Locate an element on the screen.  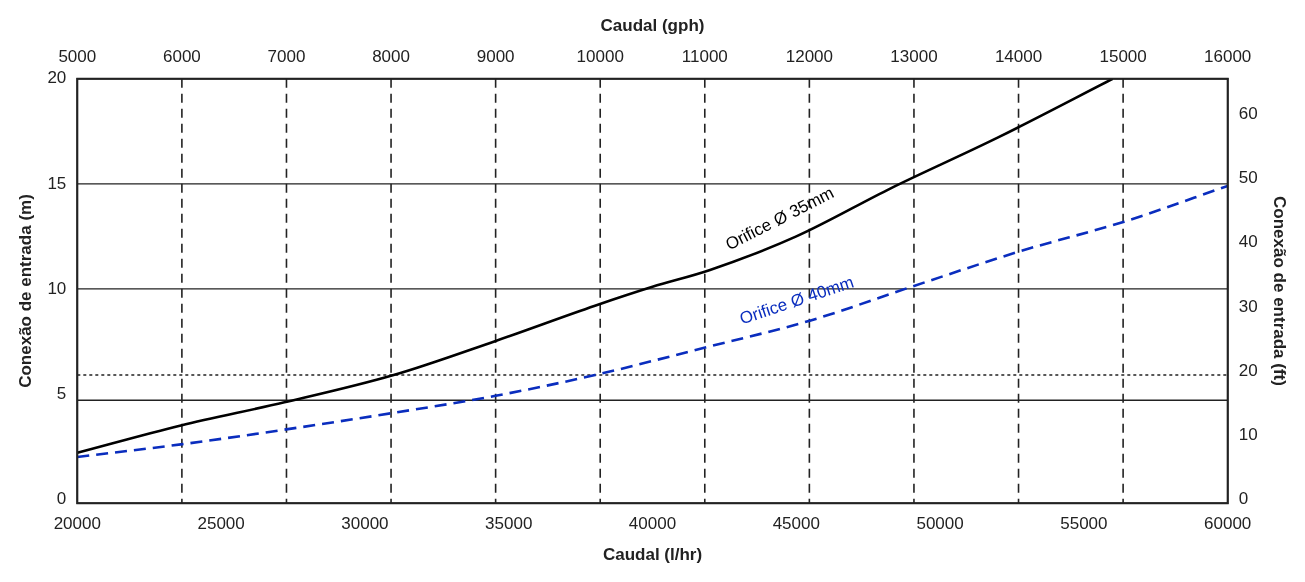
x-tick-label: 20000 is located at coordinates (77, 524).